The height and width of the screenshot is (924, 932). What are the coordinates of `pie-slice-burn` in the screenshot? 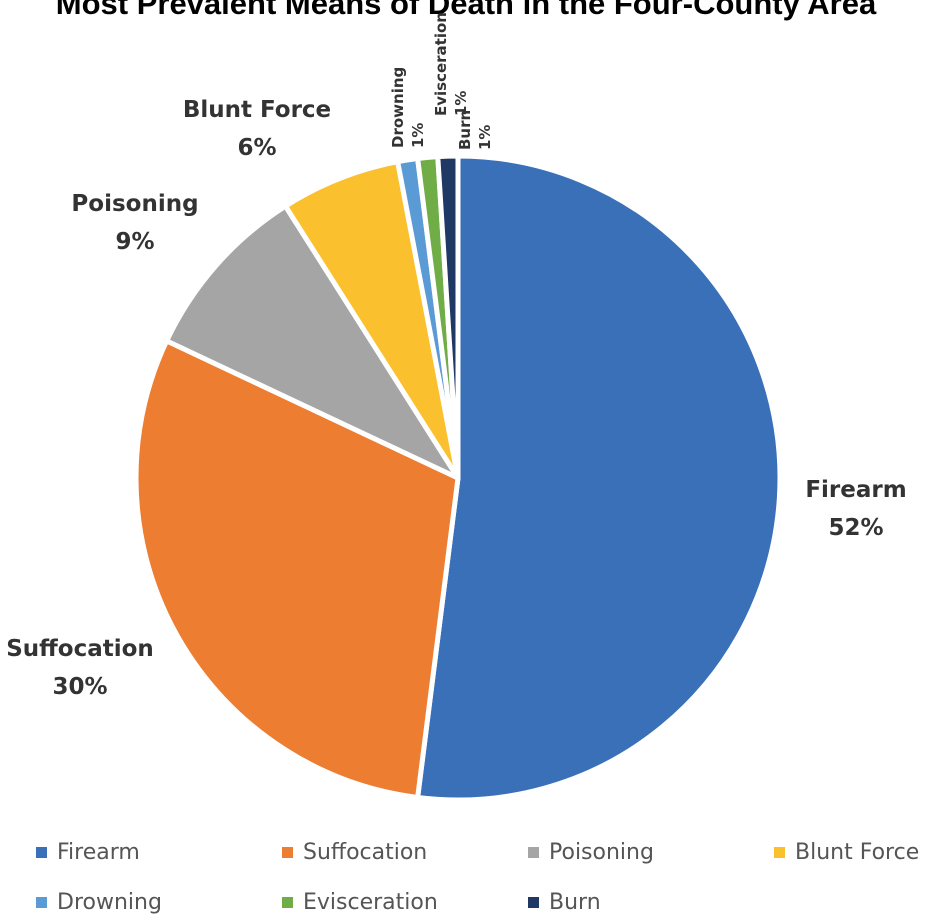 It's located at (448, 317).